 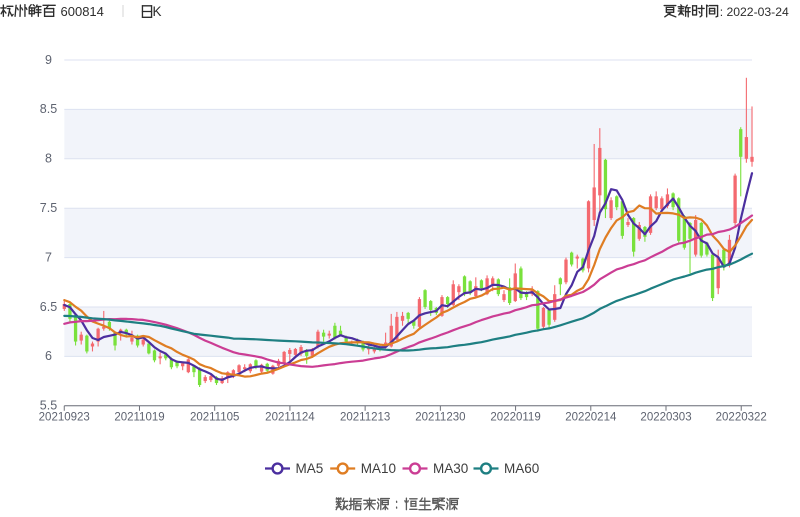 What do you see at coordinates (754, 12) in the screenshot?
I see `svg-text:: 2022-03-24: : 2022-03-24` at bounding box center [754, 12].